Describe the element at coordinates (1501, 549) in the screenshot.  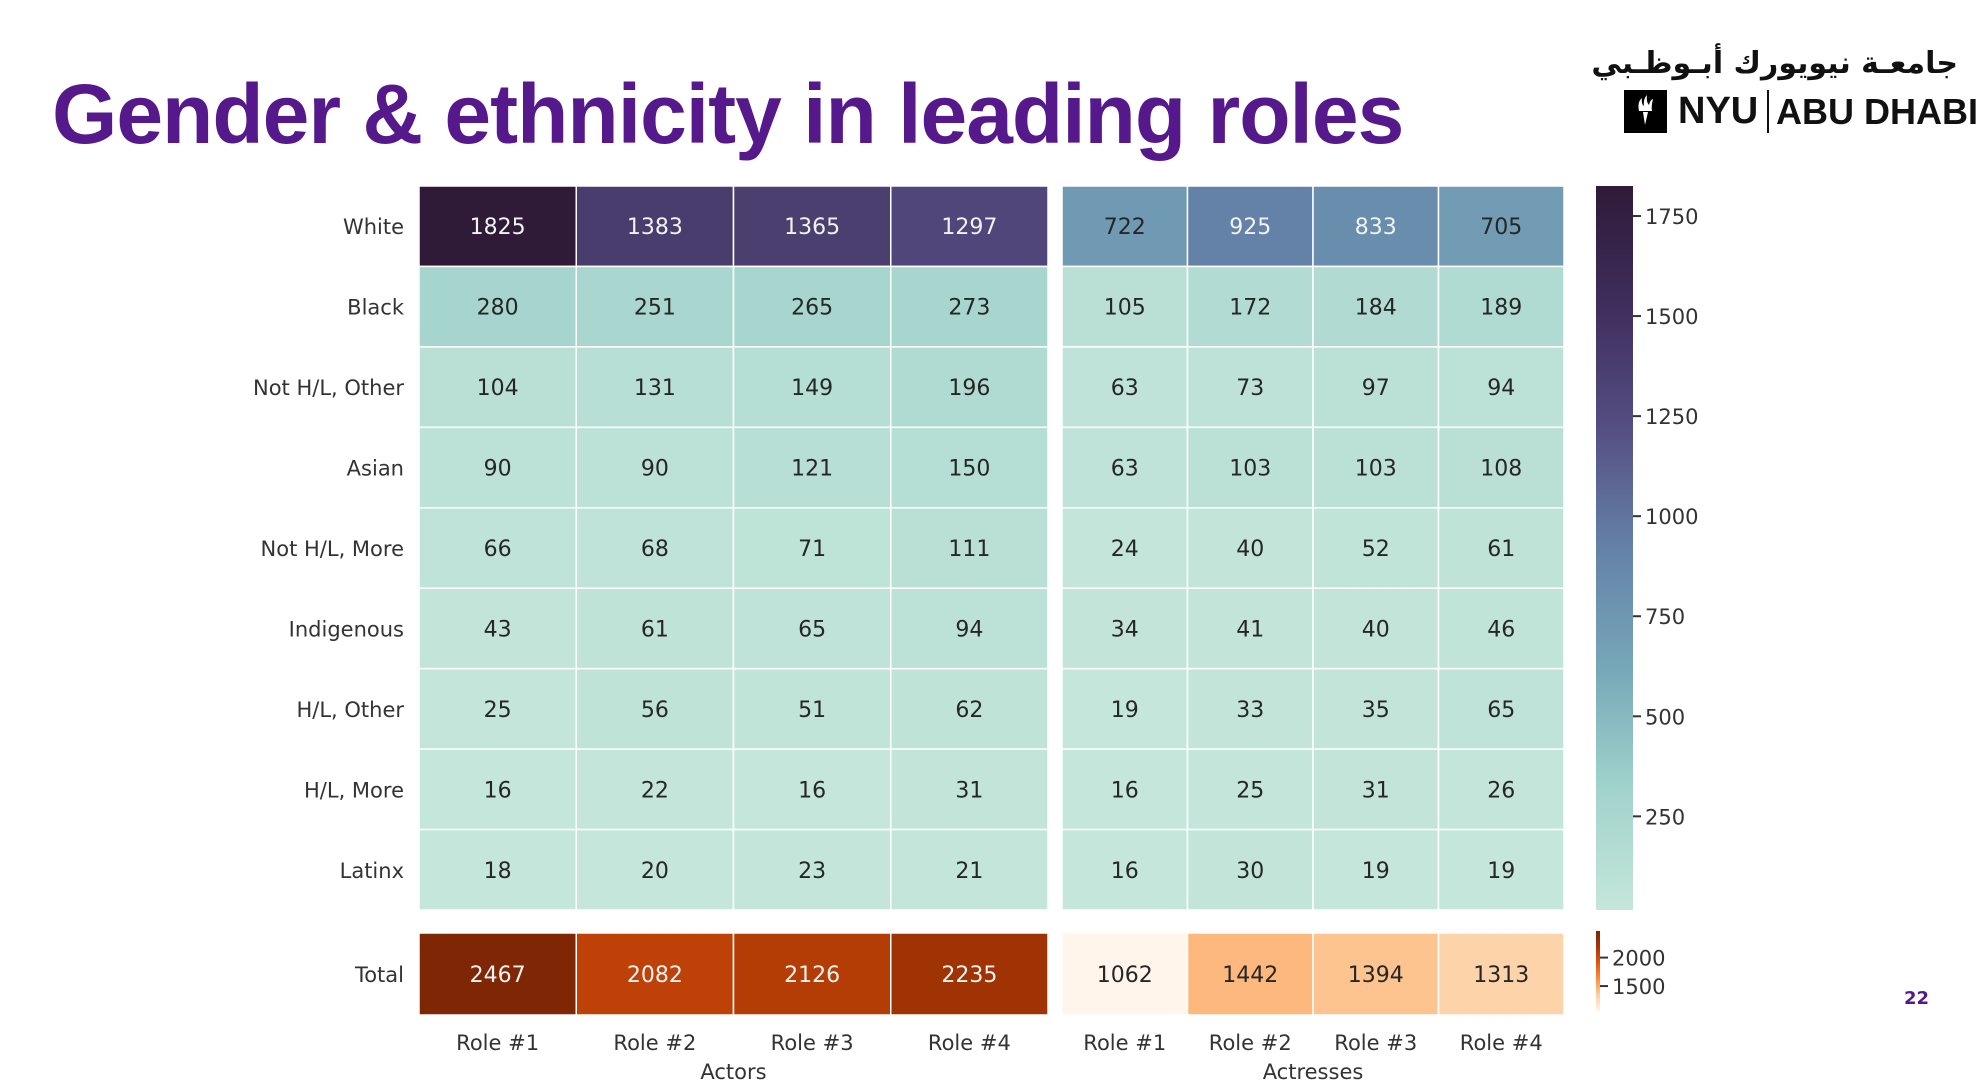
I see `cell-value-label: 61` at that location.